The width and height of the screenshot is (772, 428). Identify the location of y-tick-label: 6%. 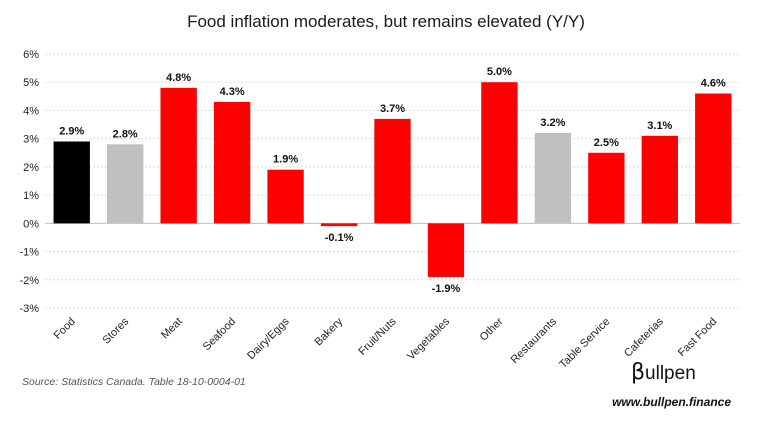
(31, 55).